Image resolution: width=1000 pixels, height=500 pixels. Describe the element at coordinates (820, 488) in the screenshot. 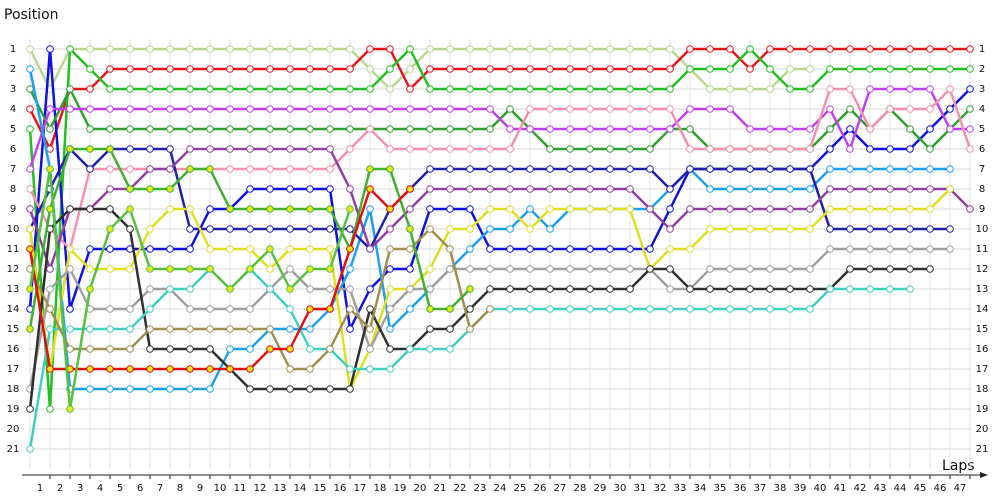

I see `x-tick-label: 40` at that location.